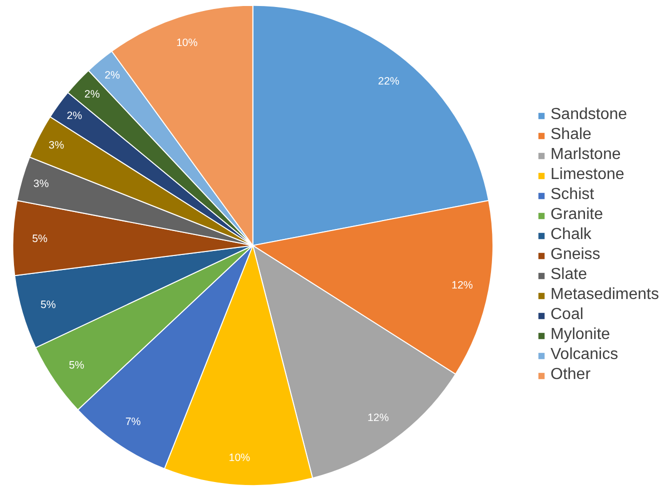 The width and height of the screenshot is (661, 490). Describe the element at coordinates (567, 315) in the screenshot. I see `legend-label: Coal` at that location.